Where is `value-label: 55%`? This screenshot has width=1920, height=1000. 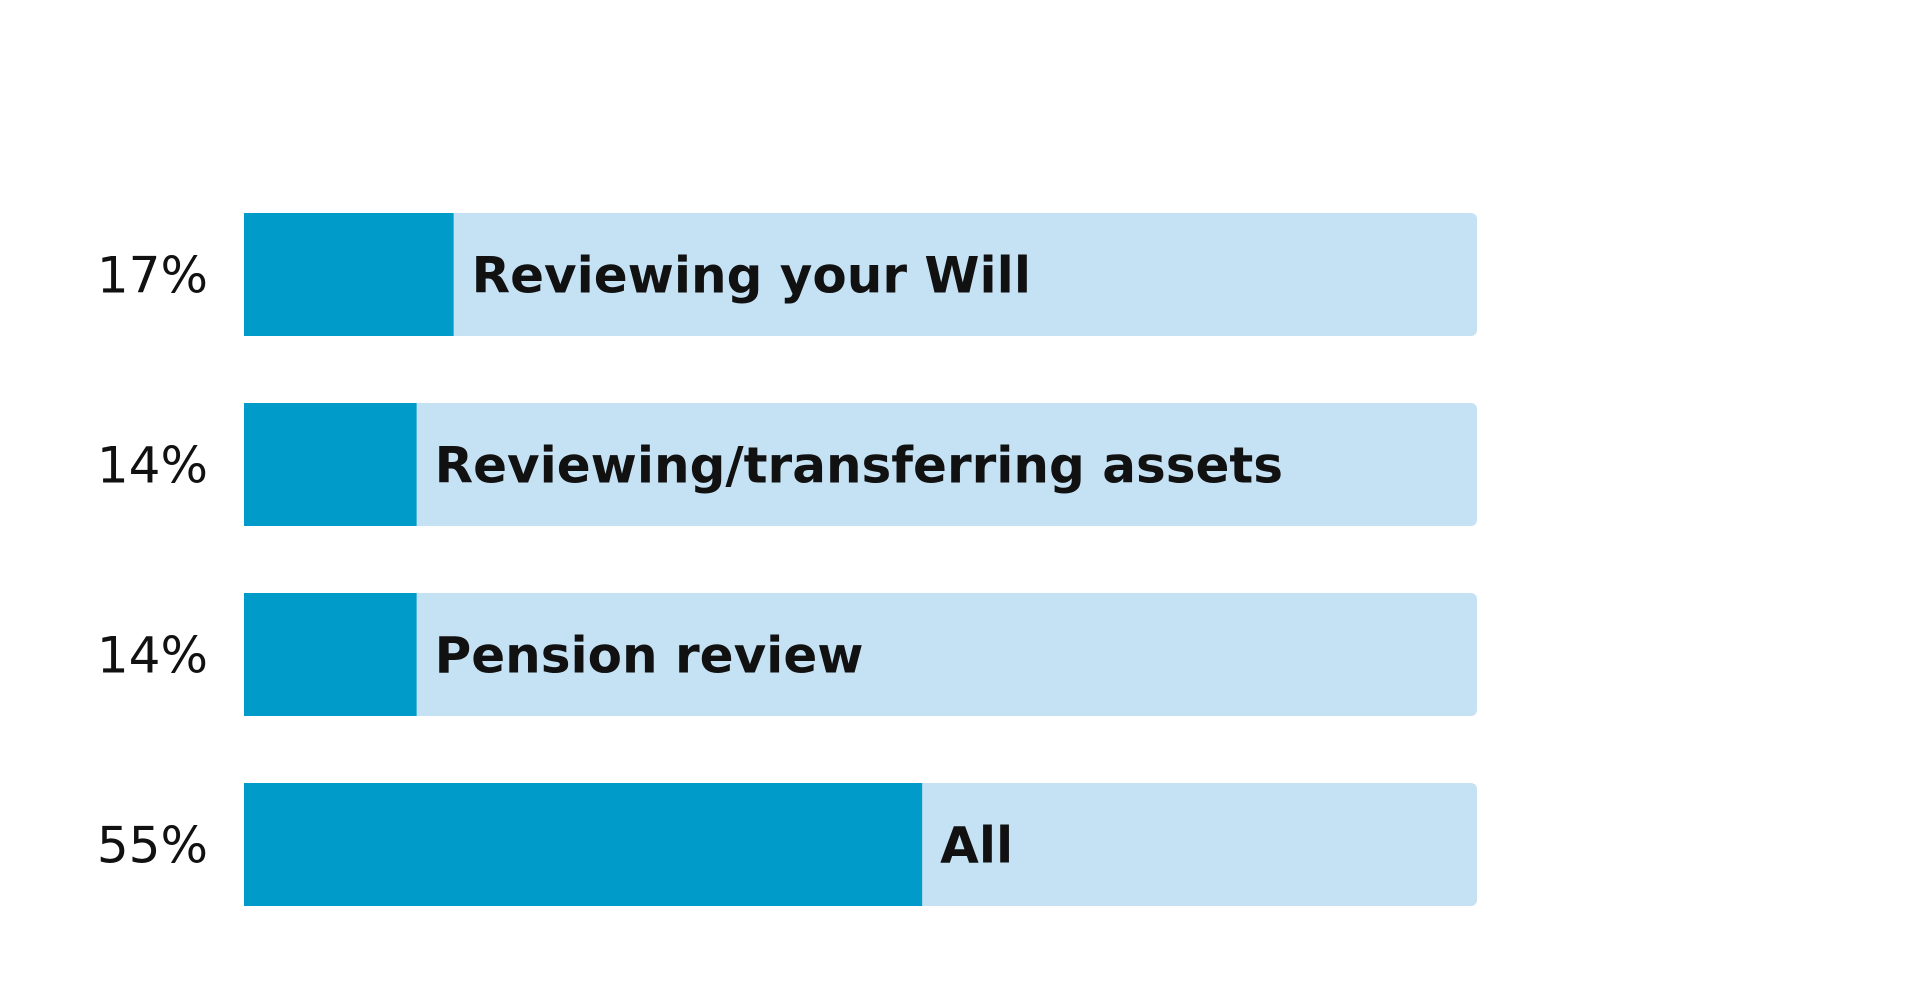 value-label: 55% is located at coordinates (152, 846).